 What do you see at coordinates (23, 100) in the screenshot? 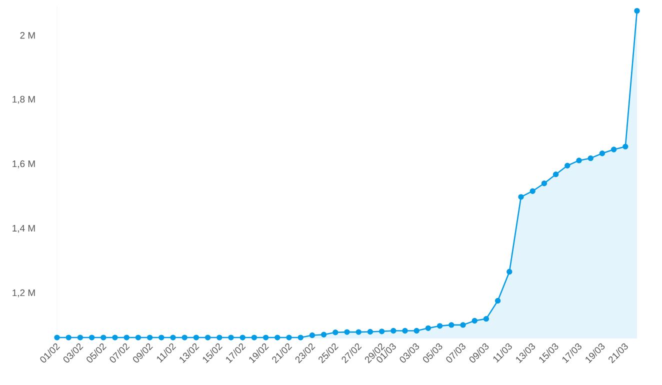
I see `y-tick-label: 1,8 M` at bounding box center [23, 100].